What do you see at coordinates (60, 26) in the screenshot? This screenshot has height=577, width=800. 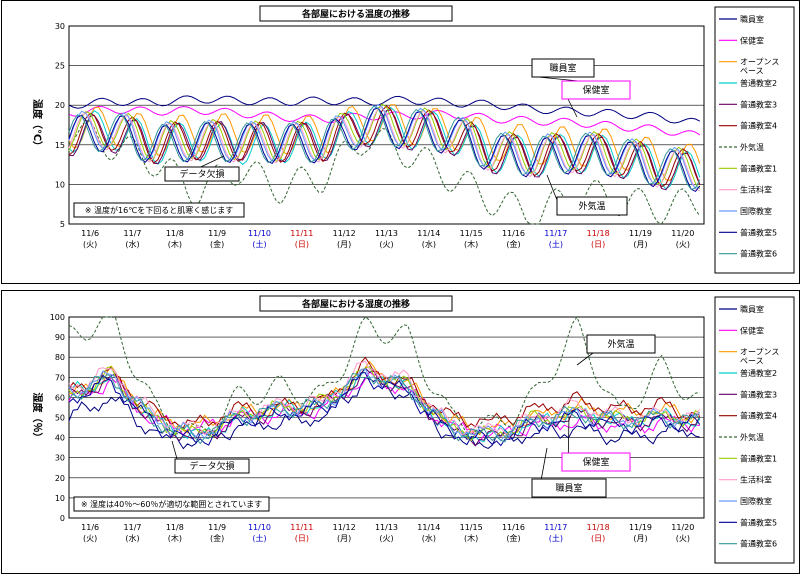 I see `y-tick-label: 30` at bounding box center [60, 26].